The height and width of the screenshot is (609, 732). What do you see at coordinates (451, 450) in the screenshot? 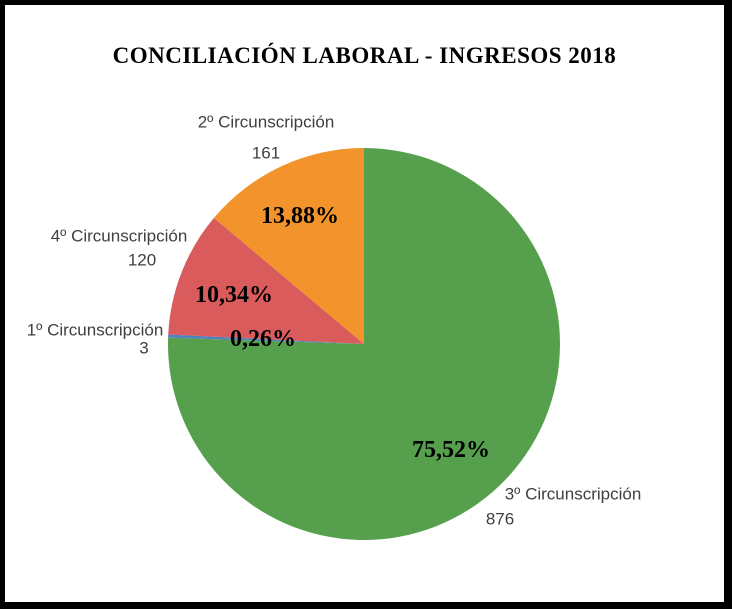
I see `slice-percent-3-circunscripcion: 75,52%` at bounding box center [451, 450].